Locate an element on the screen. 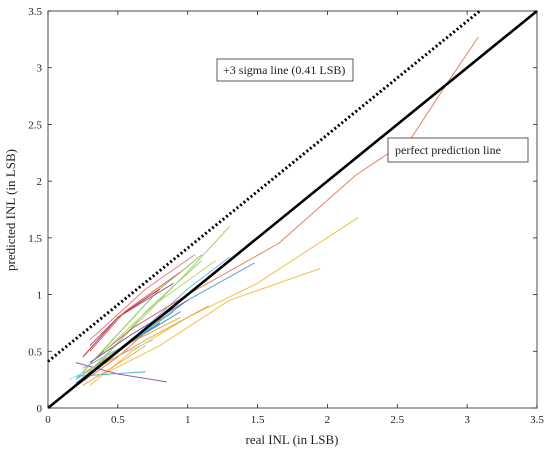  sigma-annotation: +3 sigma line (0.41 LSB) is located at coordinates (285, 70).